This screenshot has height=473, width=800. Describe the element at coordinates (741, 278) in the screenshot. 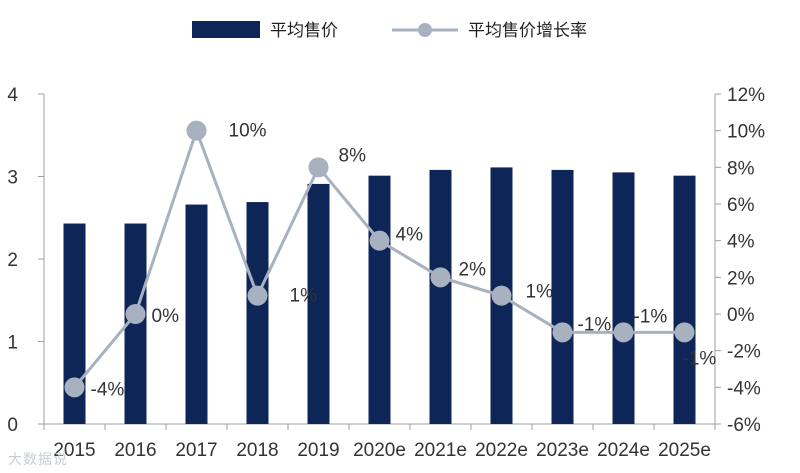

I see `y-right-tick-label: 2%` at that location.